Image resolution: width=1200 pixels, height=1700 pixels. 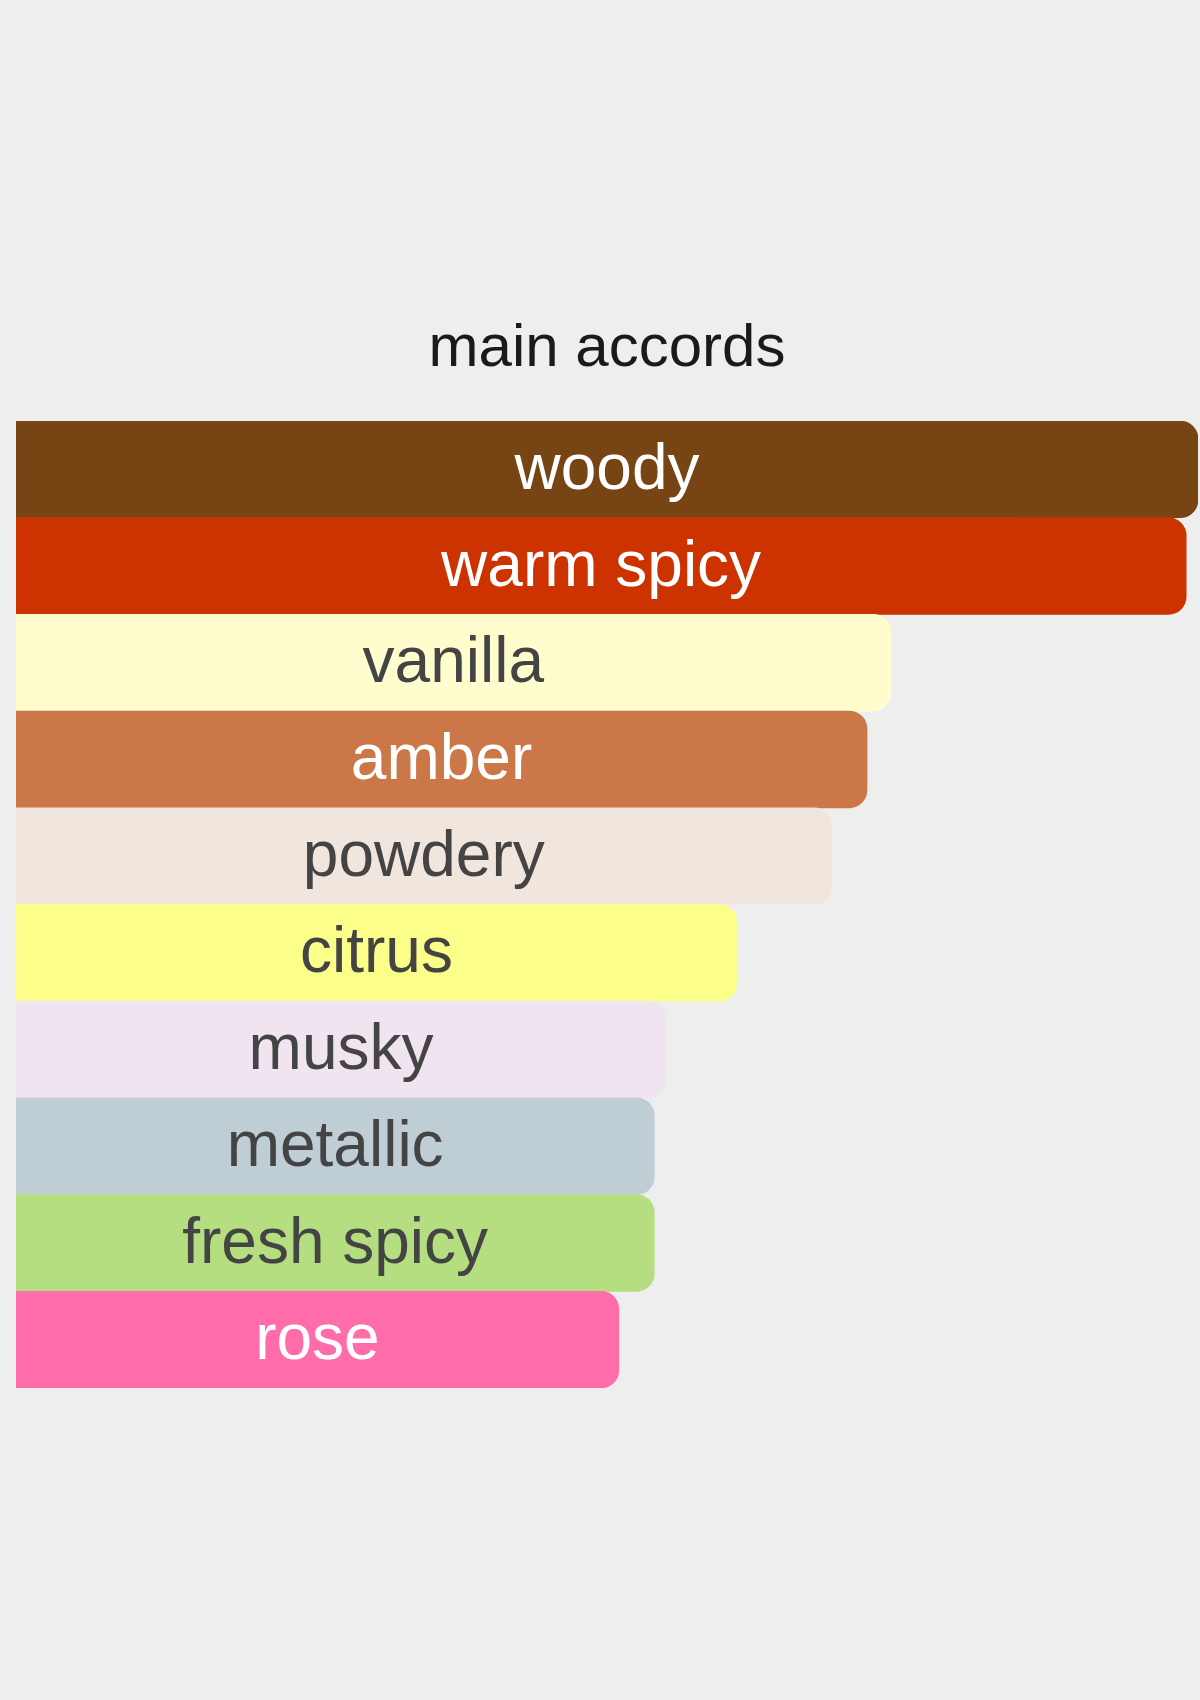 I want to click on y-tick-label: vanilla, so click(x=453, y=660).